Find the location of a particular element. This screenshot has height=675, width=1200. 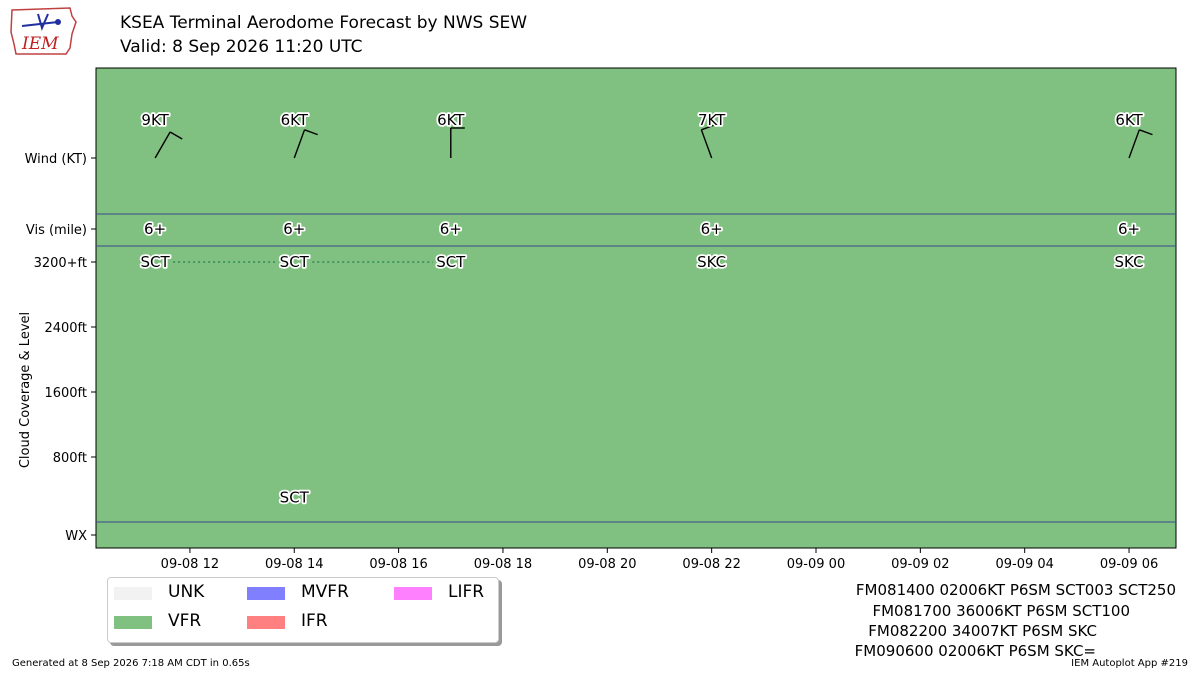

legend-label-ifr: IFR is located at coordinates (314, 621).